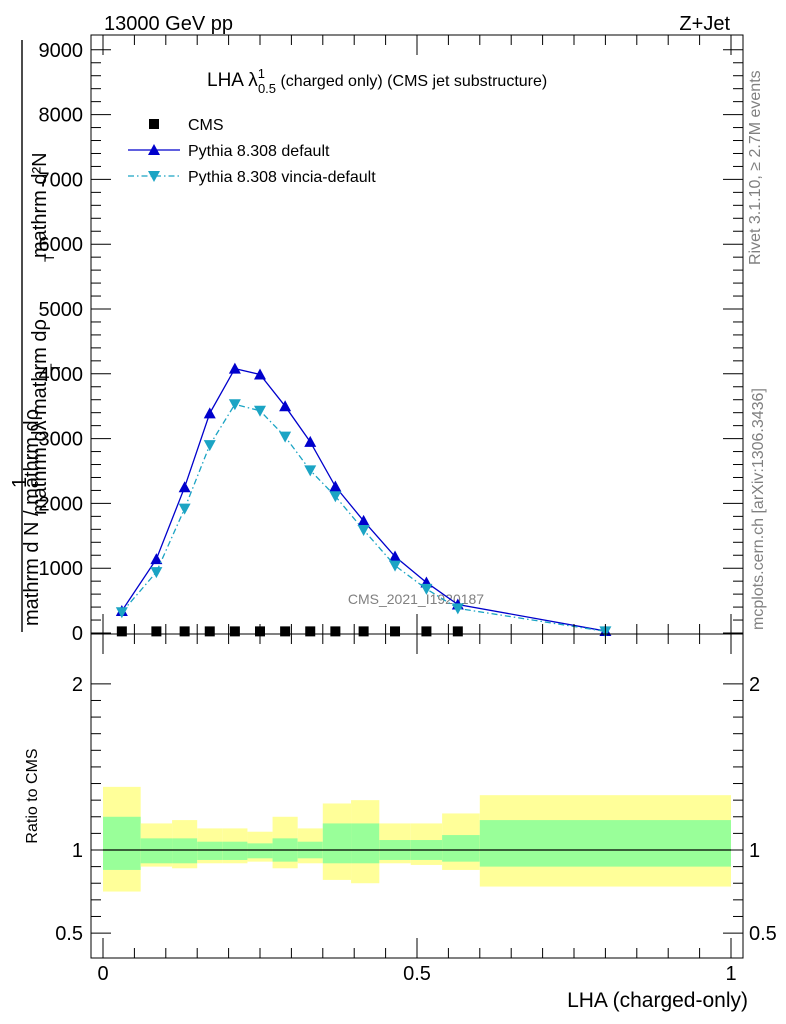 The image size is (786, 1024). I want to click on ylabel-numerator-sub: T, so click(49, 257).